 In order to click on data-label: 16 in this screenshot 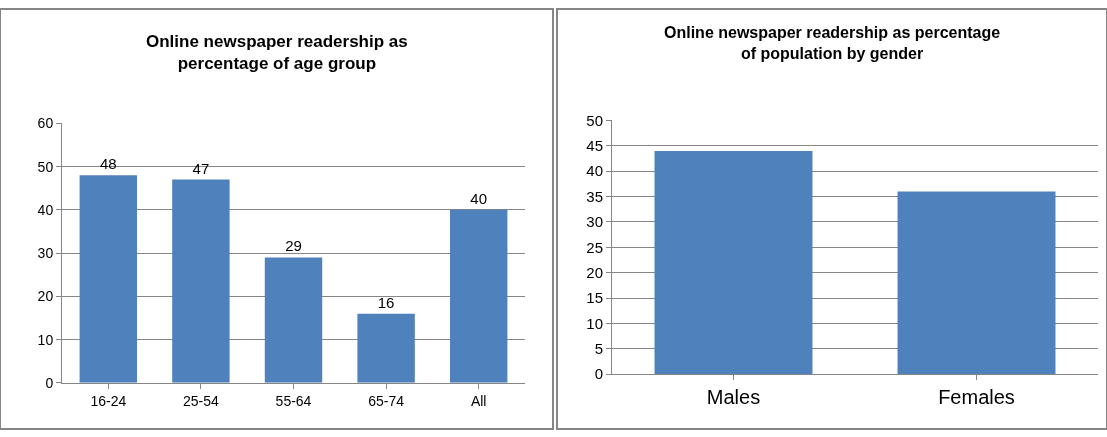, I will do `click(386, 302)`.